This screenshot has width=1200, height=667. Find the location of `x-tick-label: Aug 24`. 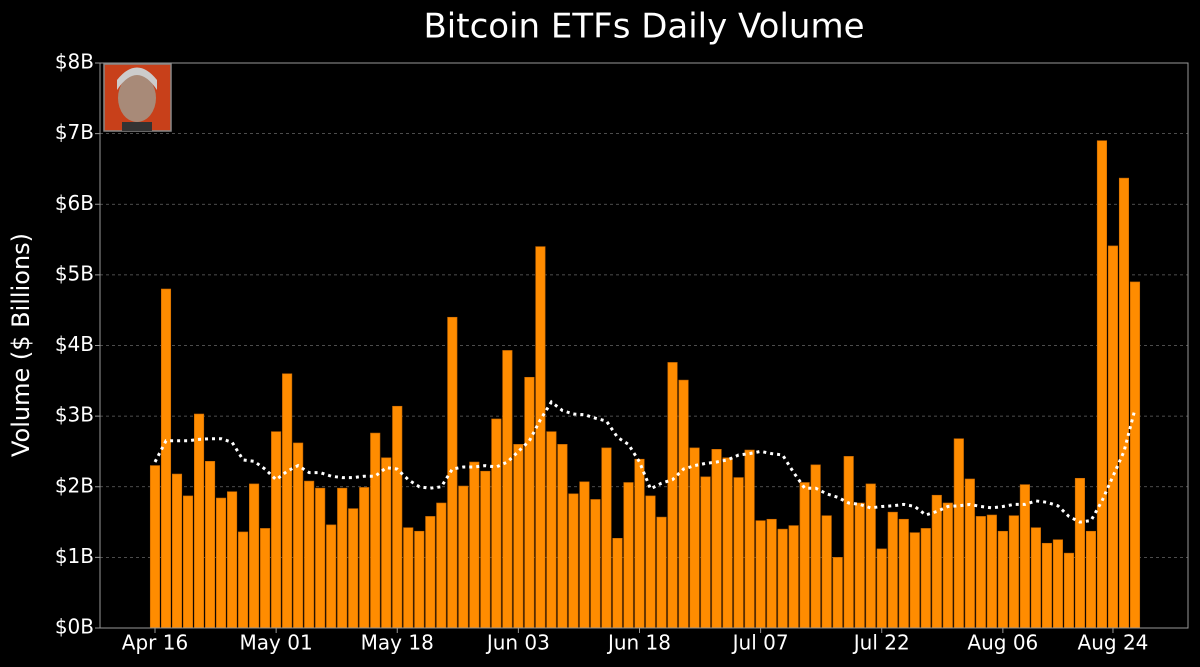

x-tick-label: Aug 24 is located at coordinates (1113, 643).